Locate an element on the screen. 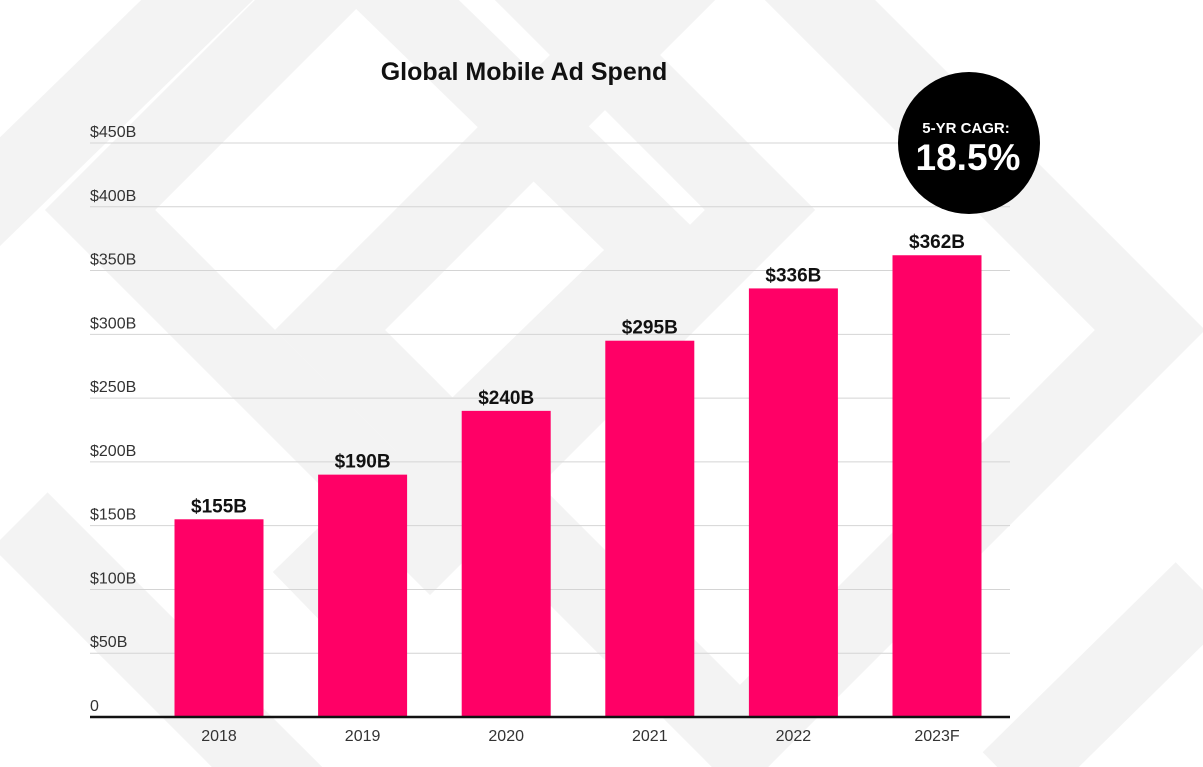 The width and height of the screenshot is (1203, 767). cagr-badge-label: 5-YR CAGR: is located at coordinates (966, 128).